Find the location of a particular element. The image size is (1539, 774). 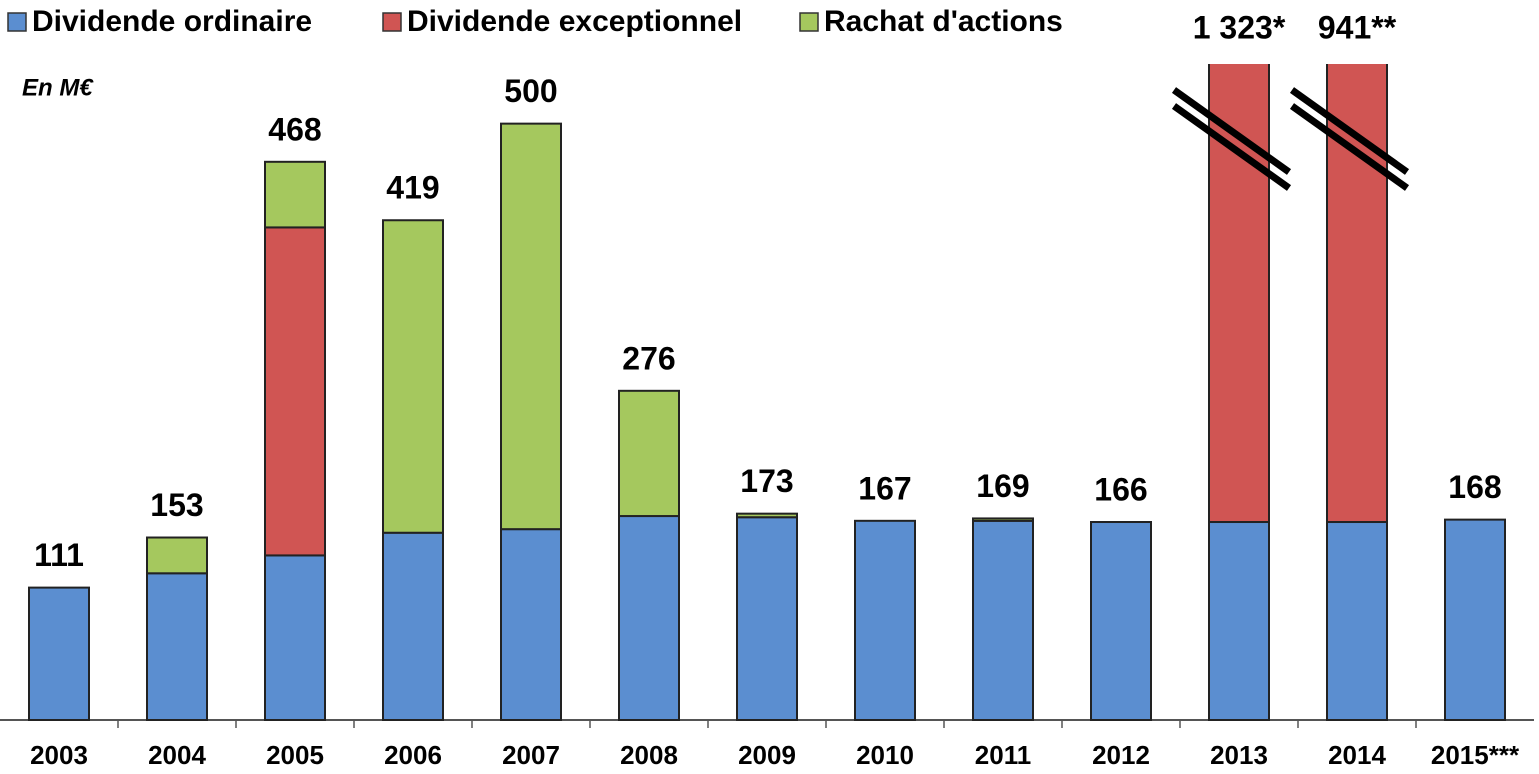

legend-label: Dividende ordinaire is located at coordinates (172, 21).